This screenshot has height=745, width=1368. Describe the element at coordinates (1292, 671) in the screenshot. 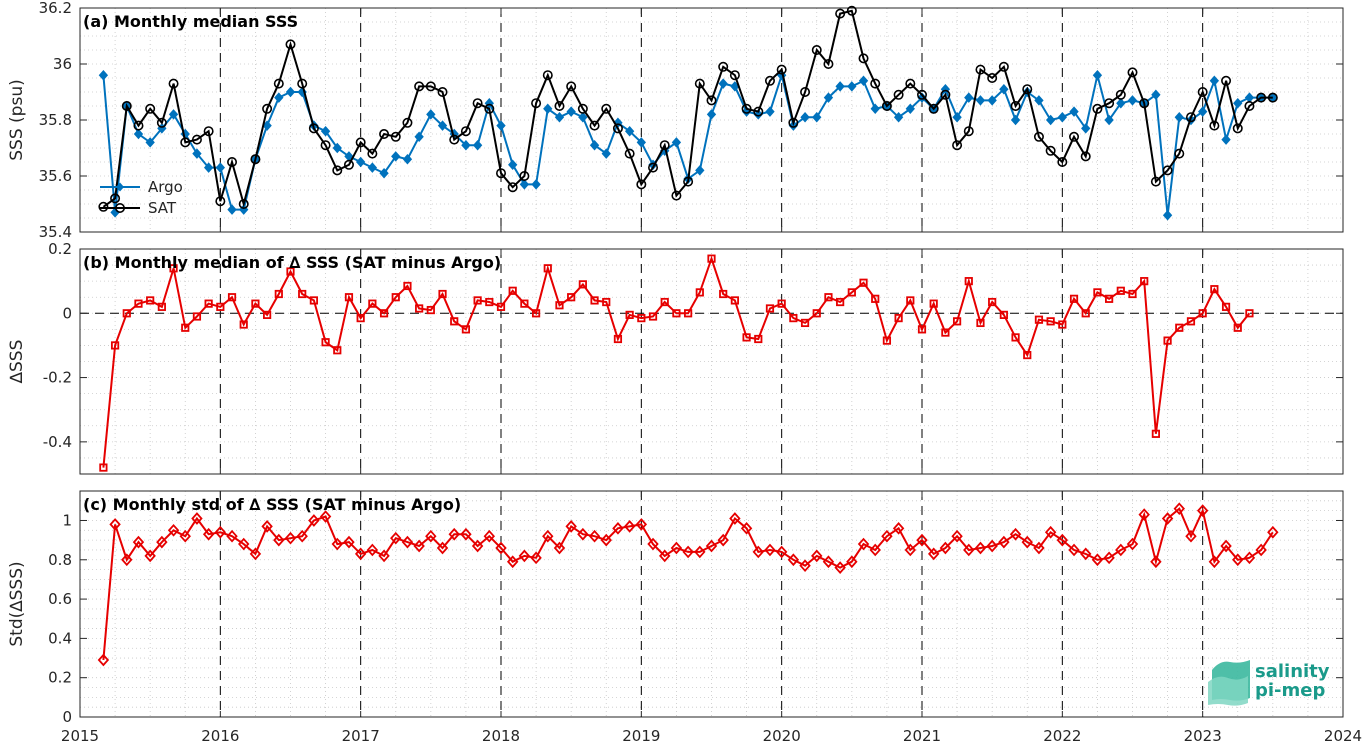

I see `logo-line1: salinity` at that location.